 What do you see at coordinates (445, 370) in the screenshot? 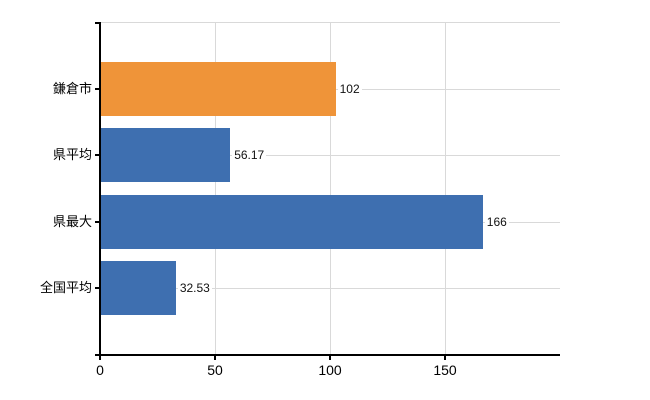
I see `x-axis-tick-label: 150` at bounding box center [445, 370].